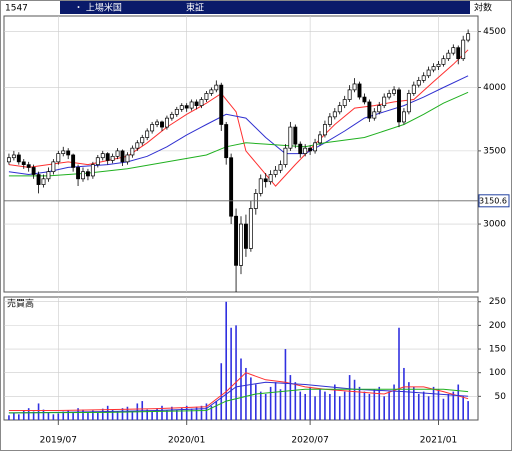  Describe the element at coordinates (20, 304) in the screenshot. I see `volume-label: 売買高` at that location.